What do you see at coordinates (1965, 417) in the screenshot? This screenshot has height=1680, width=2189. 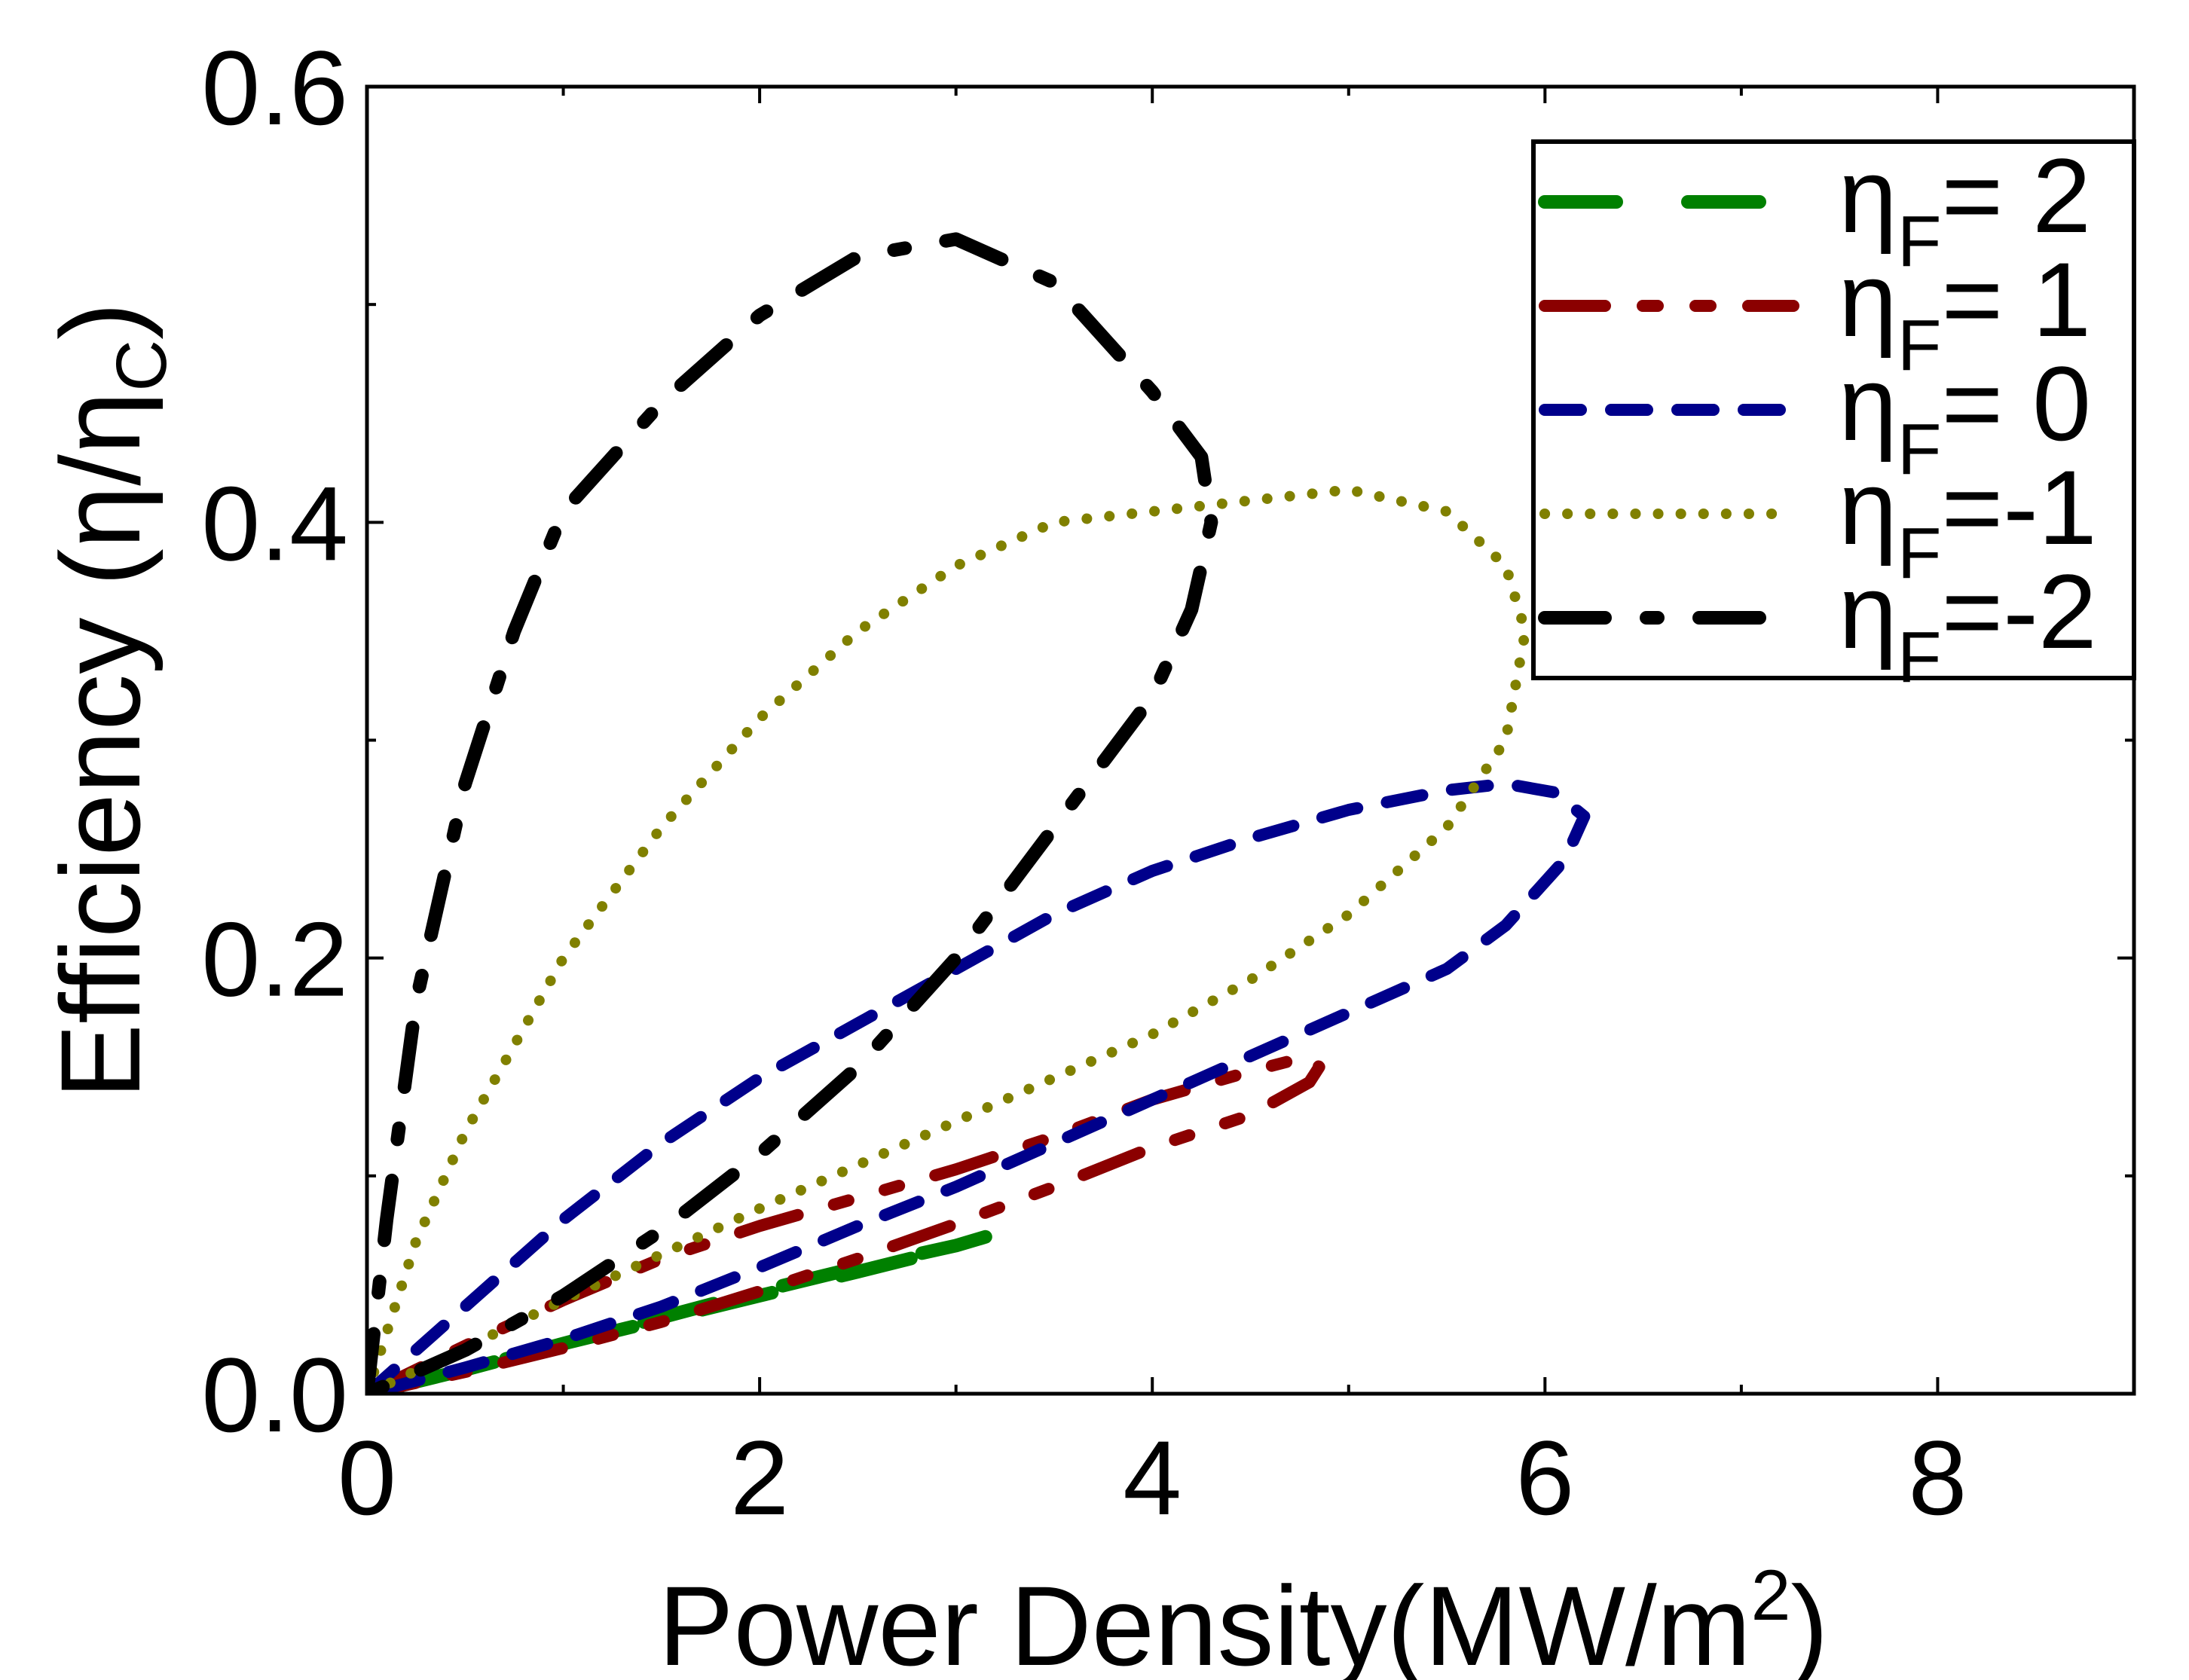 I see `legend-label: ηF= 0` at bounding box center [1965, 417].